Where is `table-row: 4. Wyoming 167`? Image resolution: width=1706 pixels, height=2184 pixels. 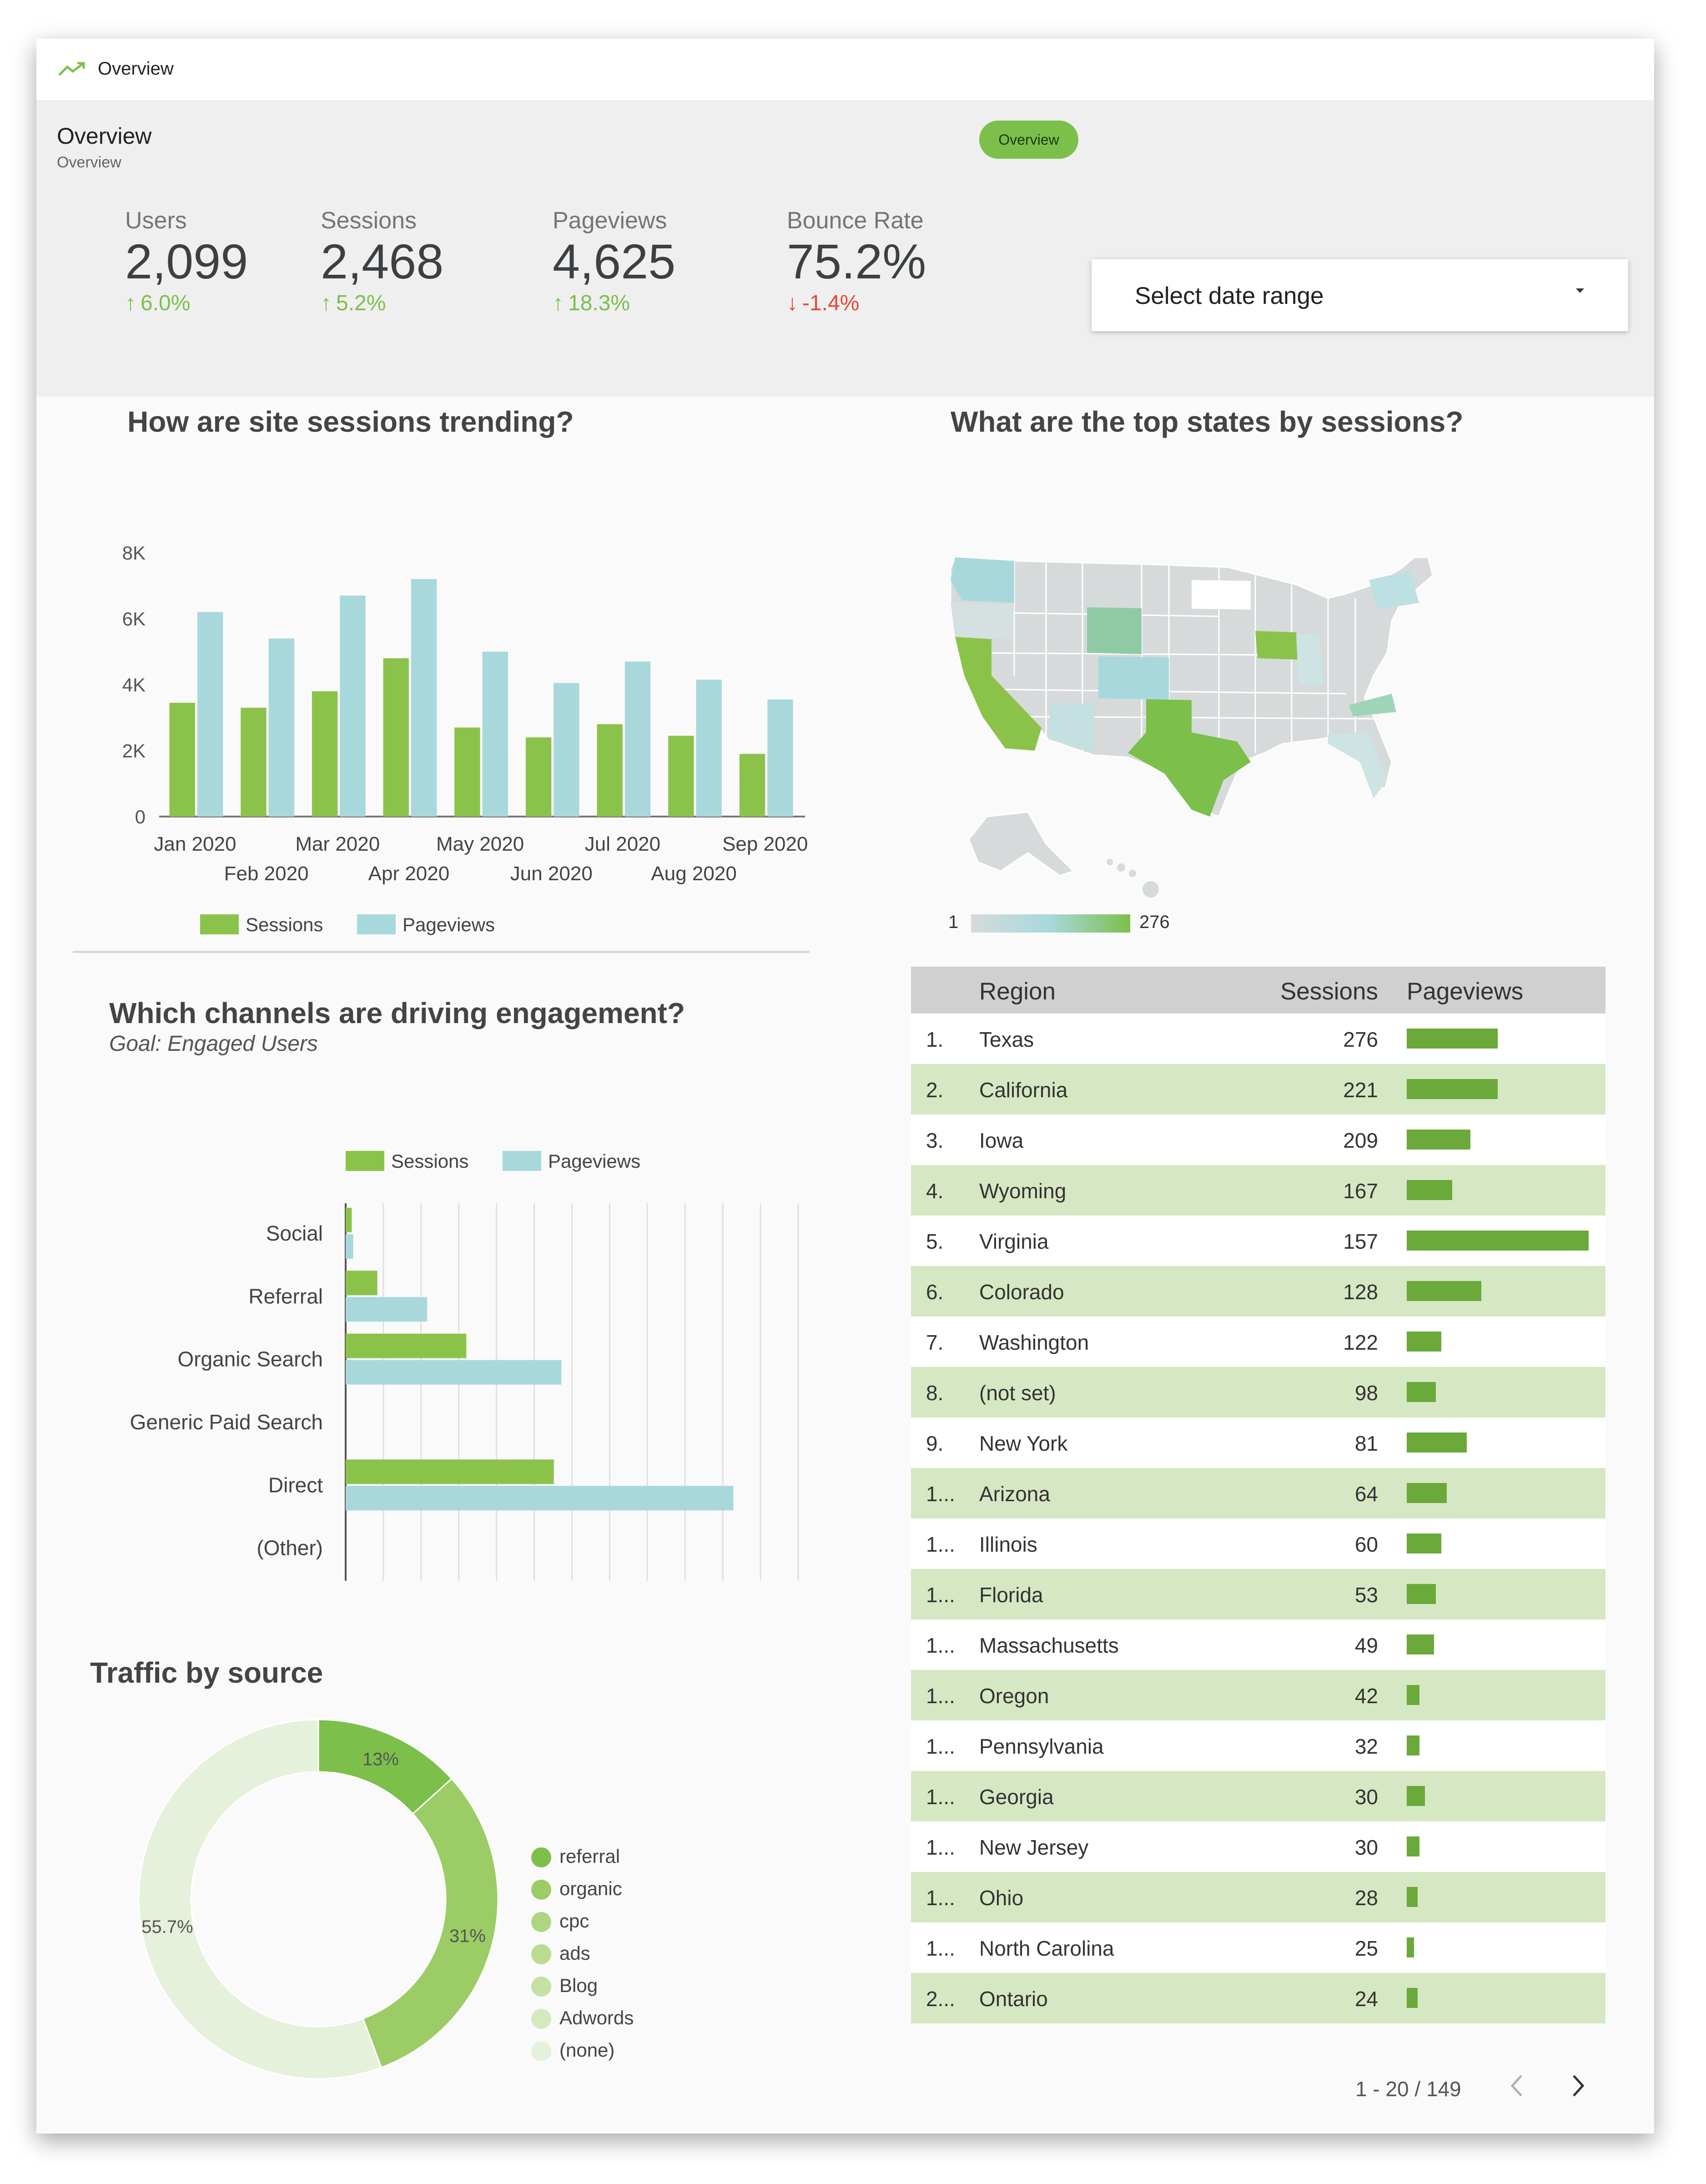
table-row: 4. Wyoming 167 is located at coordinates (1258, 1190).